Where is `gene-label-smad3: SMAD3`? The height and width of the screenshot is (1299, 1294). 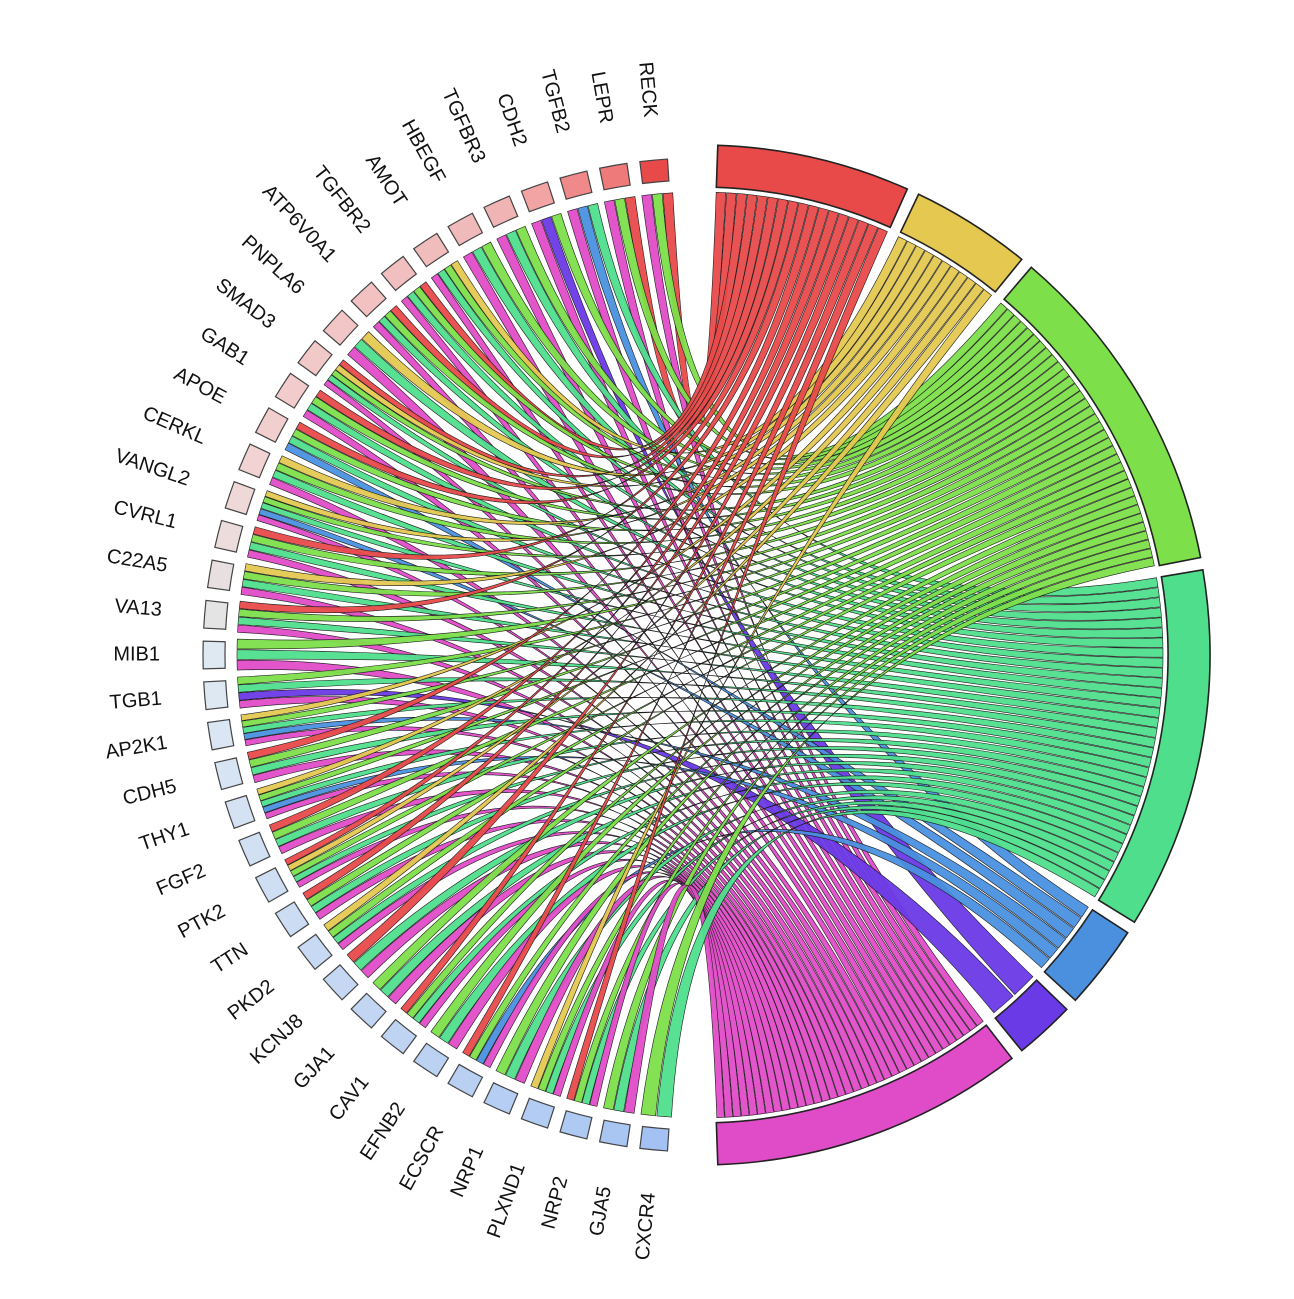
gene-label-smad3: SMAD3 is located at coordinates (245, 303).